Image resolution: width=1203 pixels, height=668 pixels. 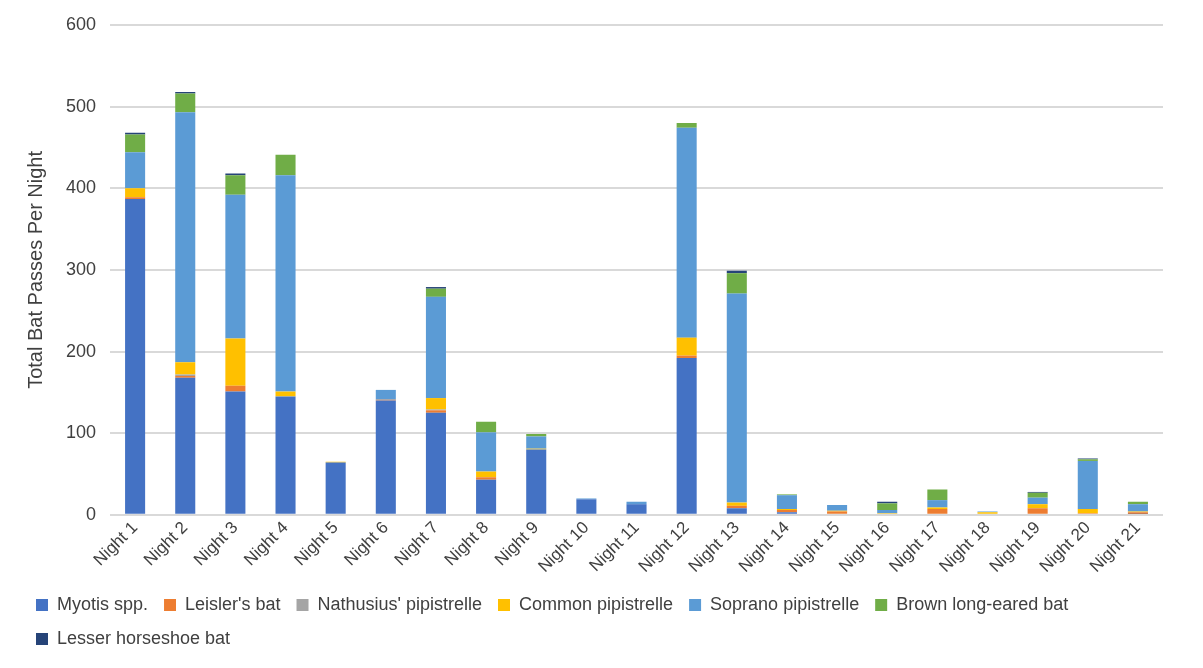 I want to click on y-tick-label: 300, so click(x=81, y=268).